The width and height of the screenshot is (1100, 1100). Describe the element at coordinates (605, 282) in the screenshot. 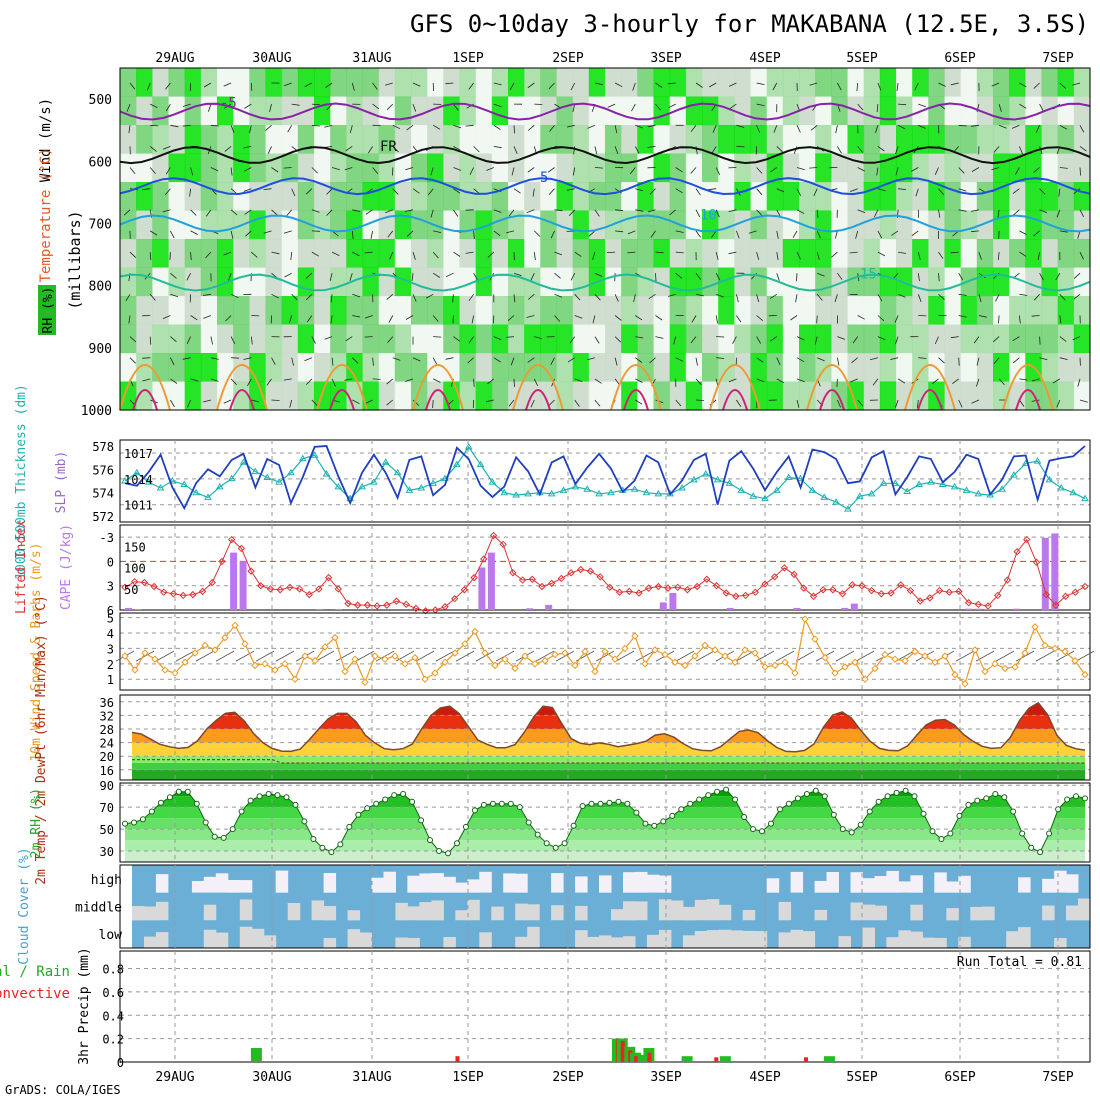

I see `isotherm-line` at that location.